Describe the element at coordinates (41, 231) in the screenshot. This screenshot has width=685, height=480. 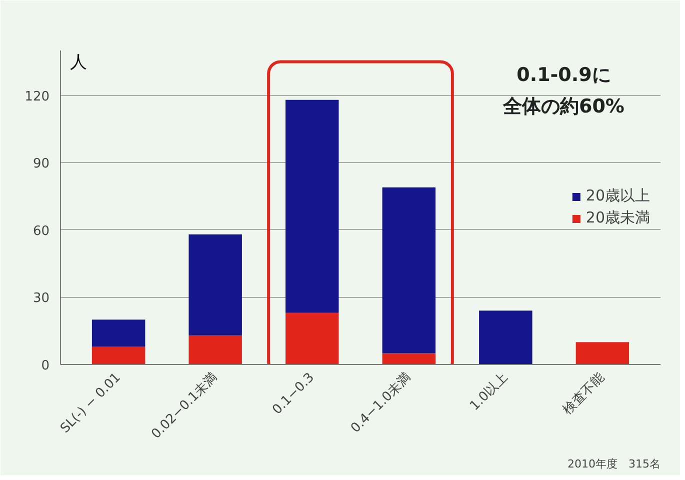
I see `y-tick-label: 60` at that location.